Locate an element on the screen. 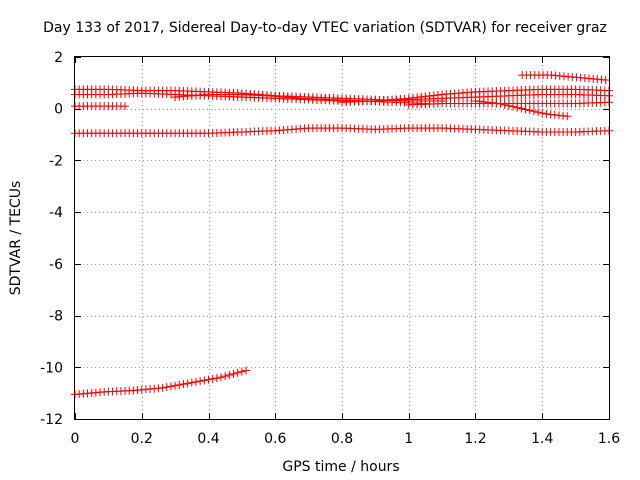 This screenshot has height=480, width=640. x-tick-label: 1.4 is located at coordinates (542, 439).